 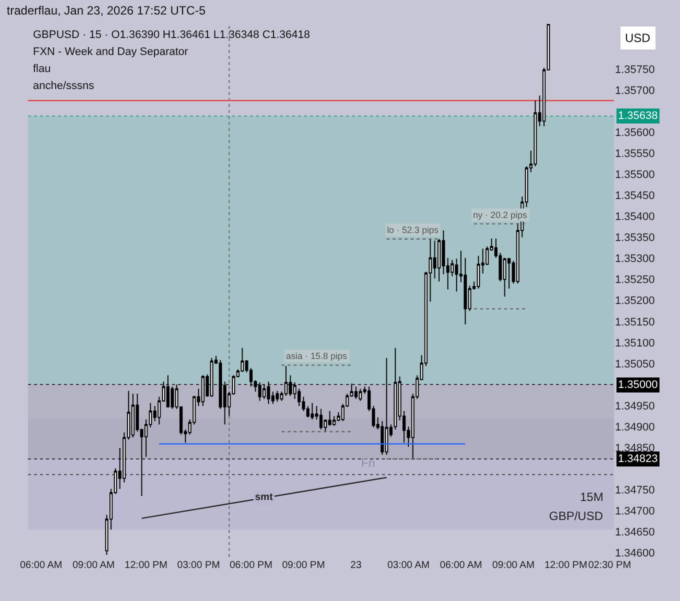 I want to click on y-tick-label: 1.35600, so click(x=635, y=132).